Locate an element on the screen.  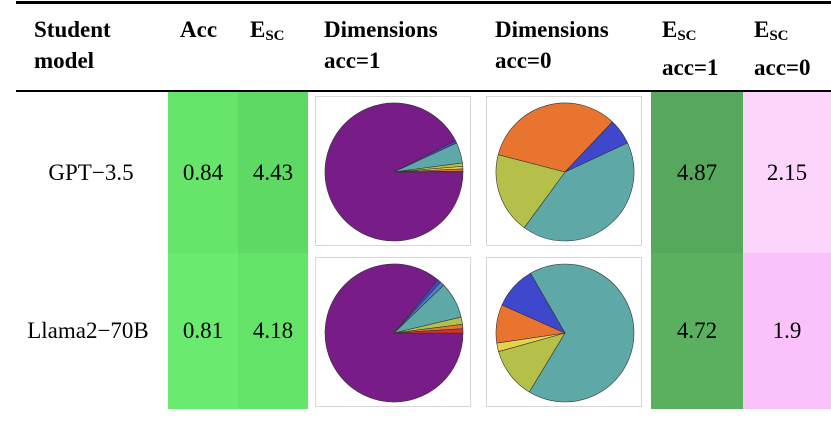
pie-slice-olive is located at coordinates (530, 191).